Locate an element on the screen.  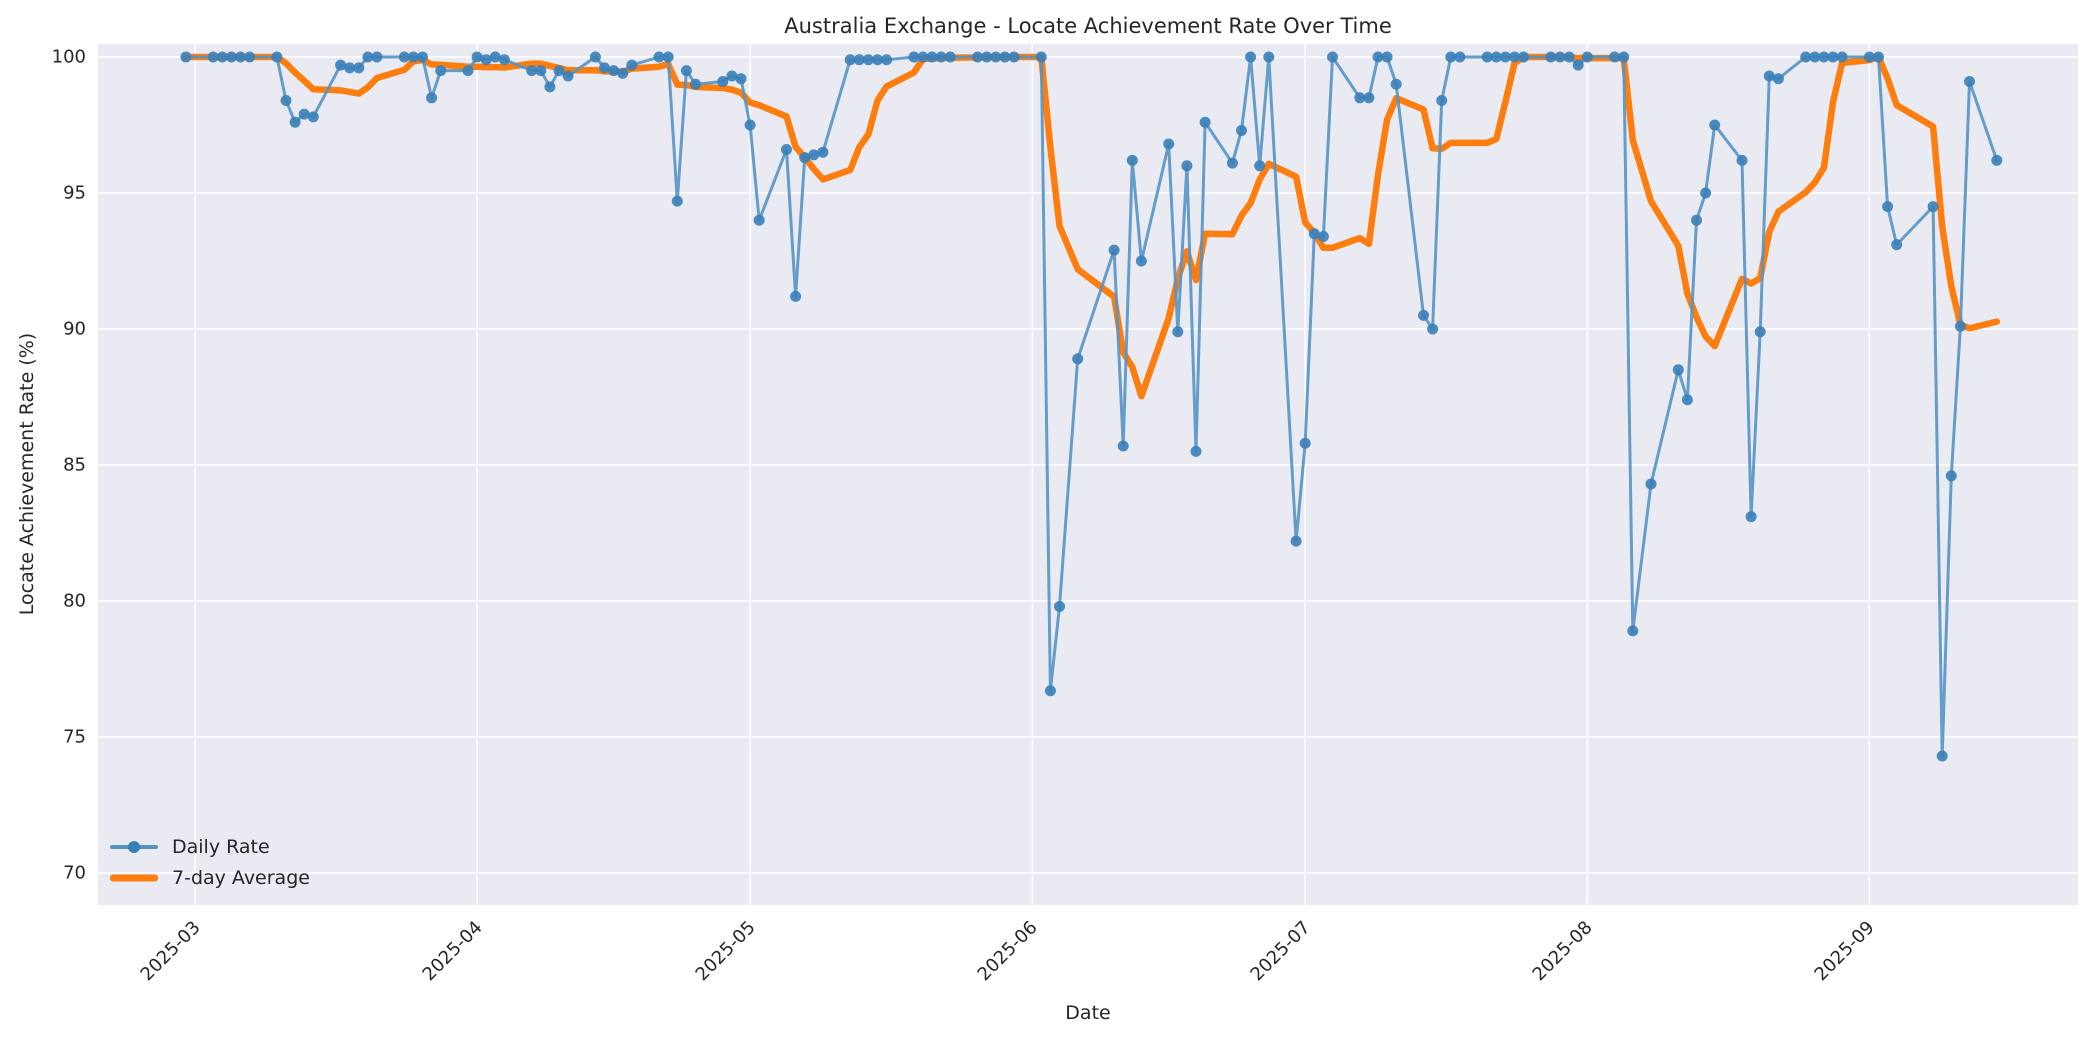
legend-item-7-day-average: 7-day Average is located at coordinates (210, 878).